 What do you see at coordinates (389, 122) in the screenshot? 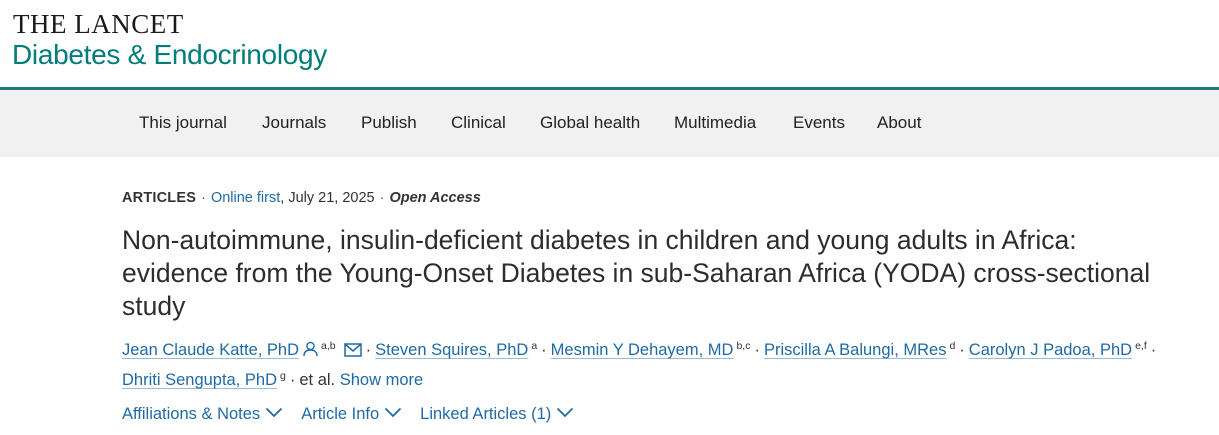
I see `nav-item-publish: Publish` at bounding box center [389, 122].